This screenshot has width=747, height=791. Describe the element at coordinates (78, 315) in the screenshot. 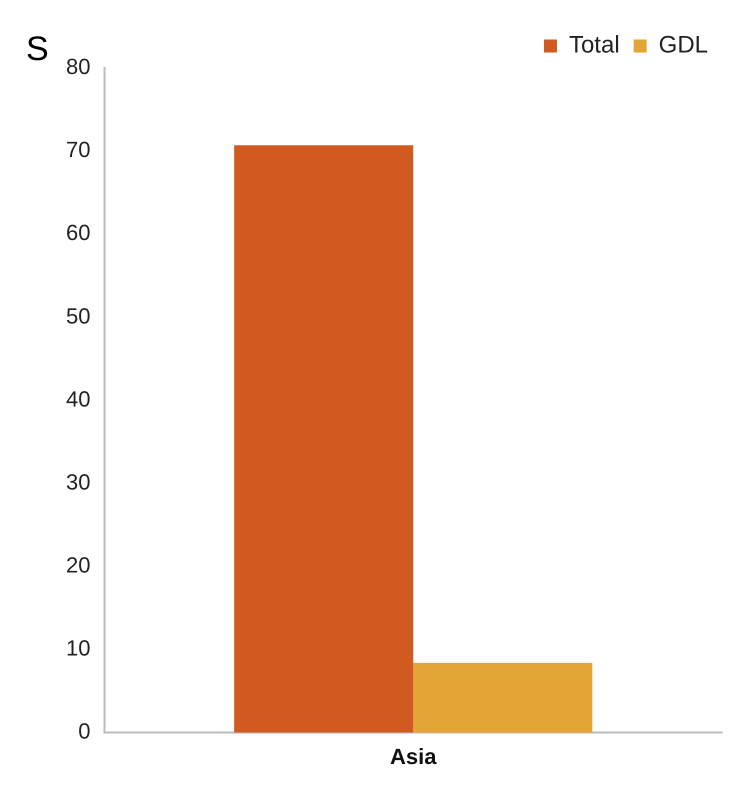

I see `y-tick-label: 50` at that location.